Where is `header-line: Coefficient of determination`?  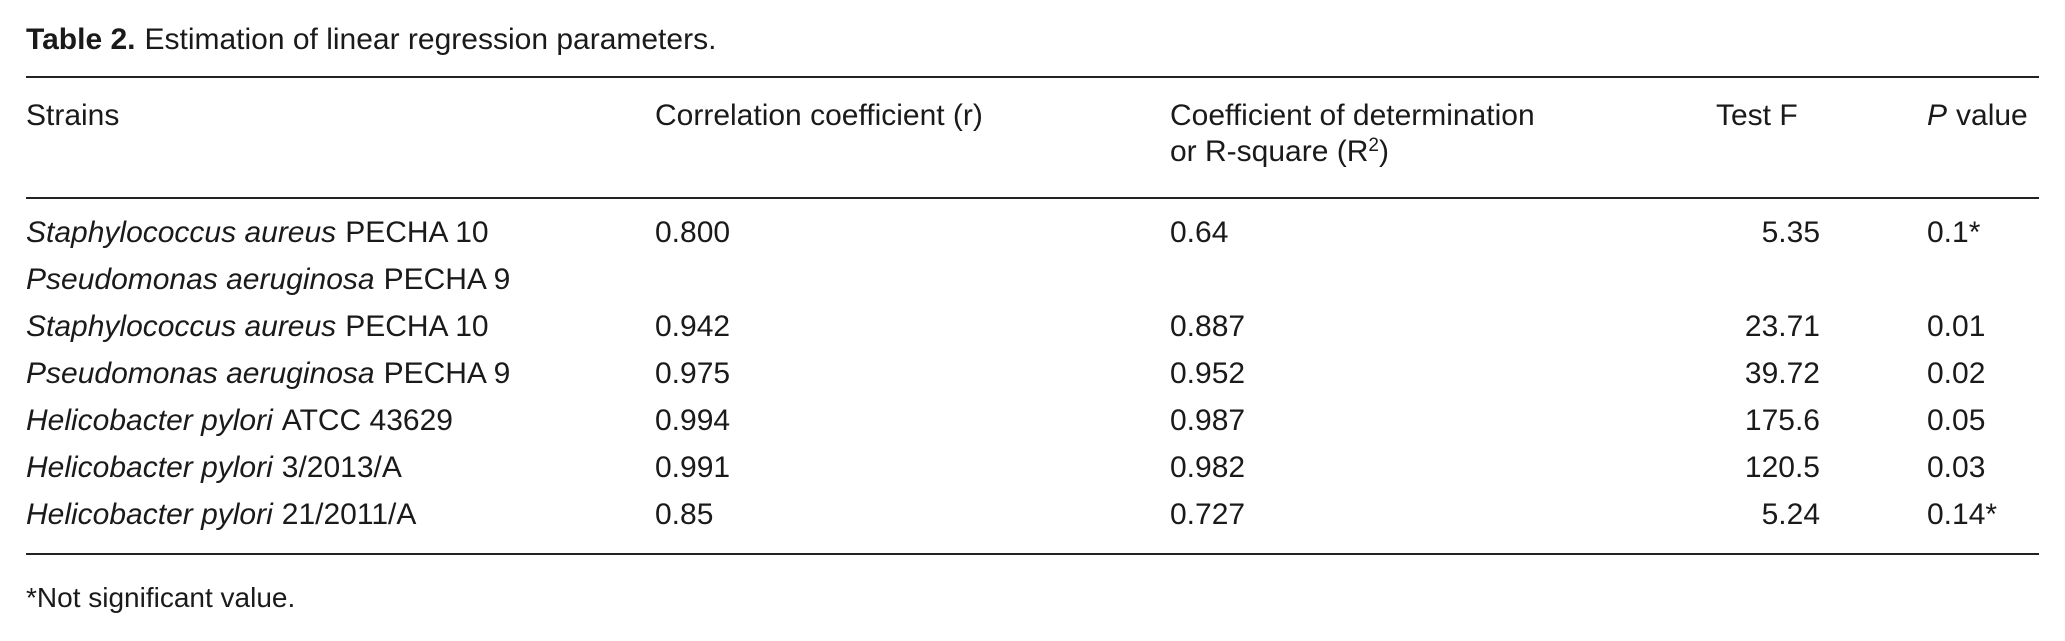
header-line: Coefficient of determination is located at coordinates (1352, 115).